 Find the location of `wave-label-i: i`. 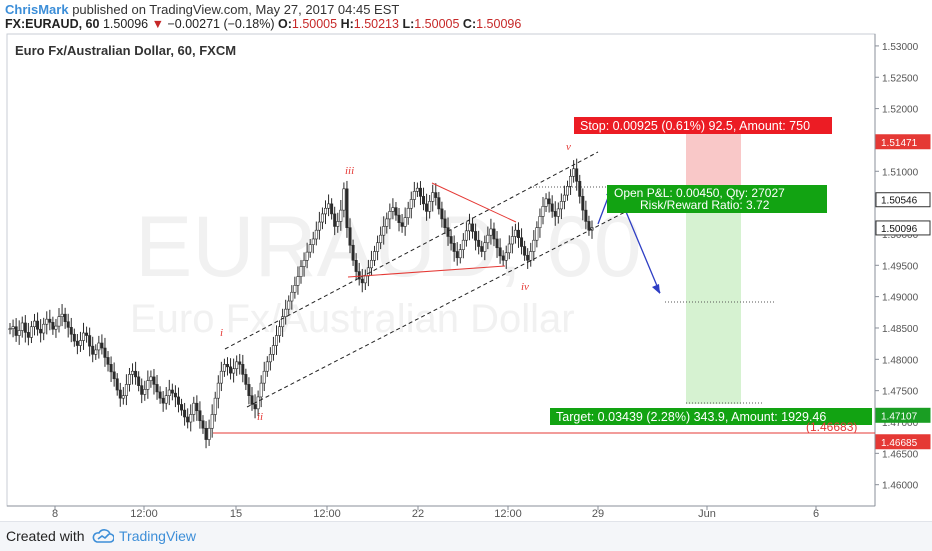

wave-label-i: i is located at coordinates (221, 333).